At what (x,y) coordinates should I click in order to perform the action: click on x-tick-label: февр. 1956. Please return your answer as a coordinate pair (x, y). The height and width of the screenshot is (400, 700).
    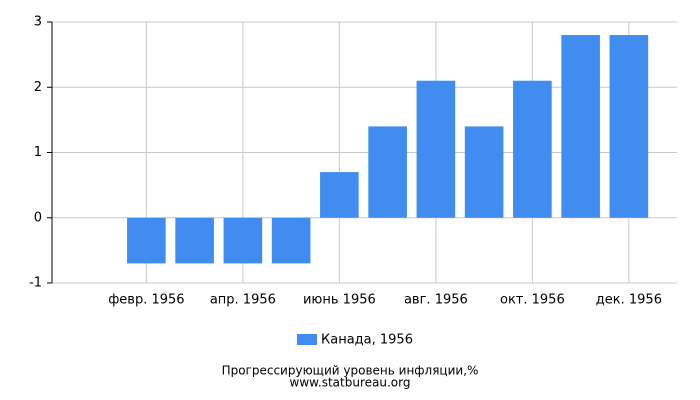
    Looking at the image, I should click on (146, 300).